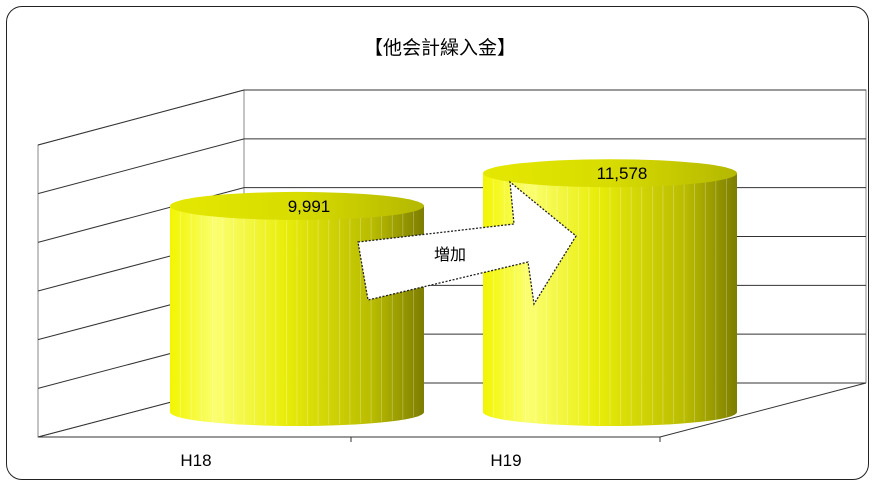  Describe the element at coordinates (350, 460) in the screenshot. I see `x-tick-labels: H18 H19` at that location.